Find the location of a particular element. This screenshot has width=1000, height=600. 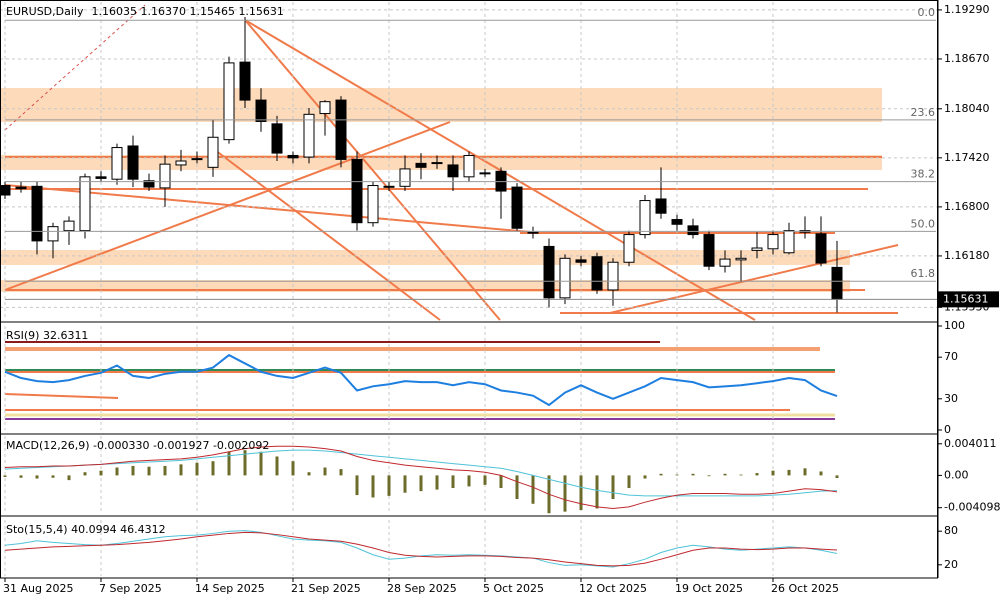

panel-ohlc: 1.16035 1.16370 1.15465 1.15631 is located at coordinates (187, 11).